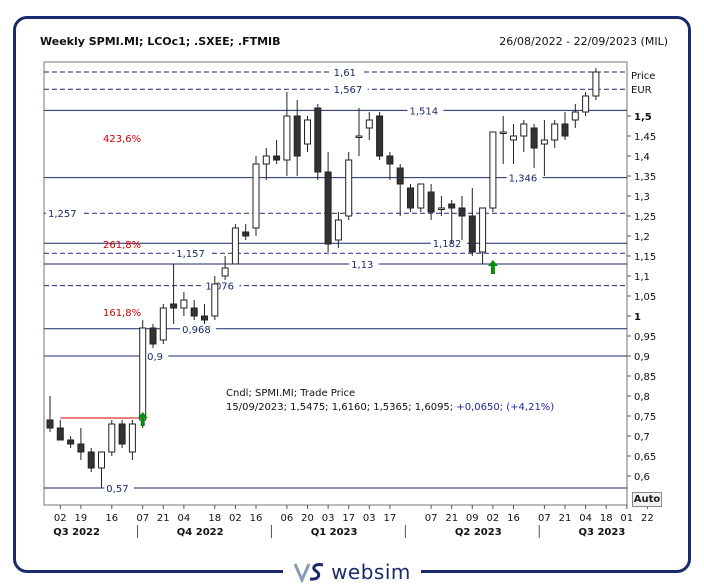  What do you see at coordinates (637, 317) in the screenshot?
I see `y-tick-label: 1` at bounding box center [637, 317].